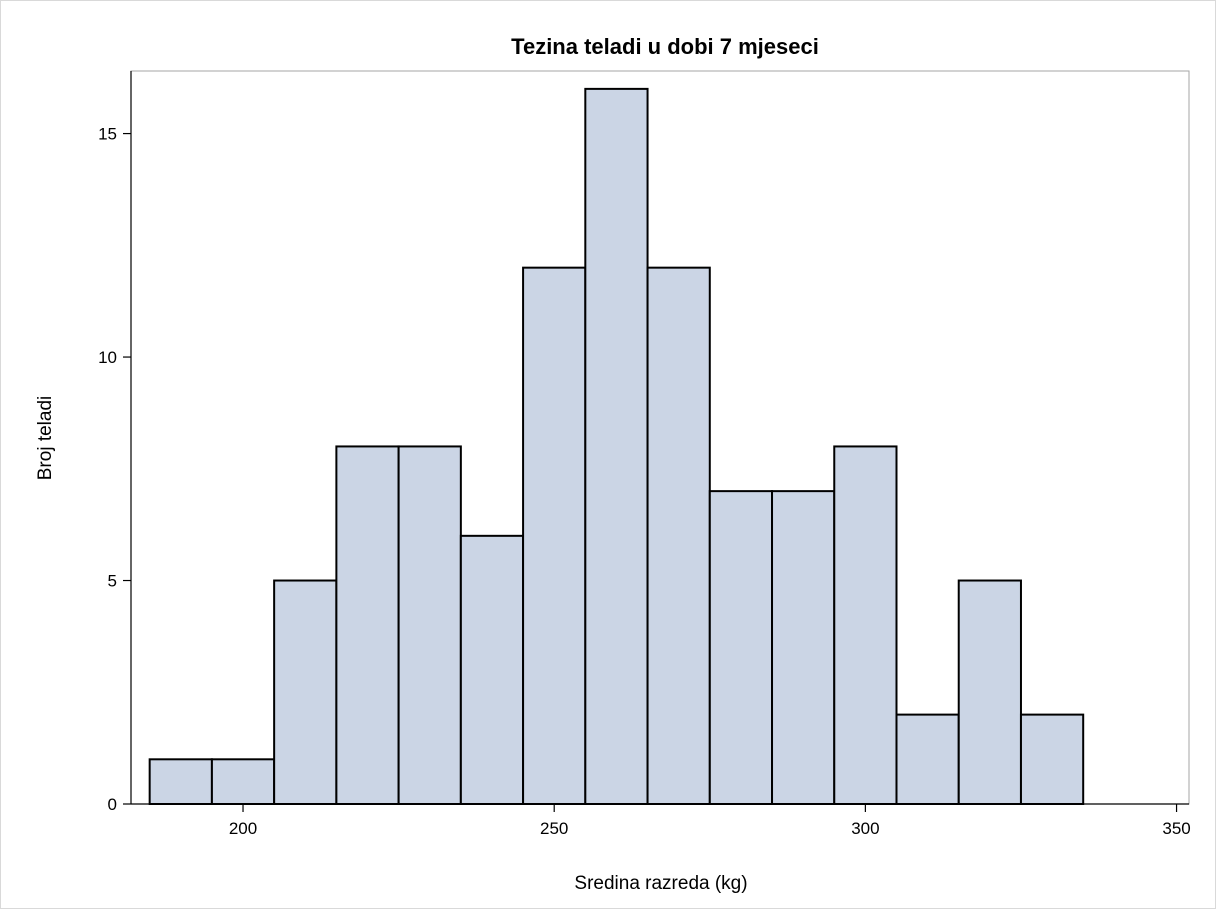 This screenshot has width=1216, height=909. Describe the element at coordinates (107, 134) in the screenshot. I see `y-tick-label: 15` at that location.